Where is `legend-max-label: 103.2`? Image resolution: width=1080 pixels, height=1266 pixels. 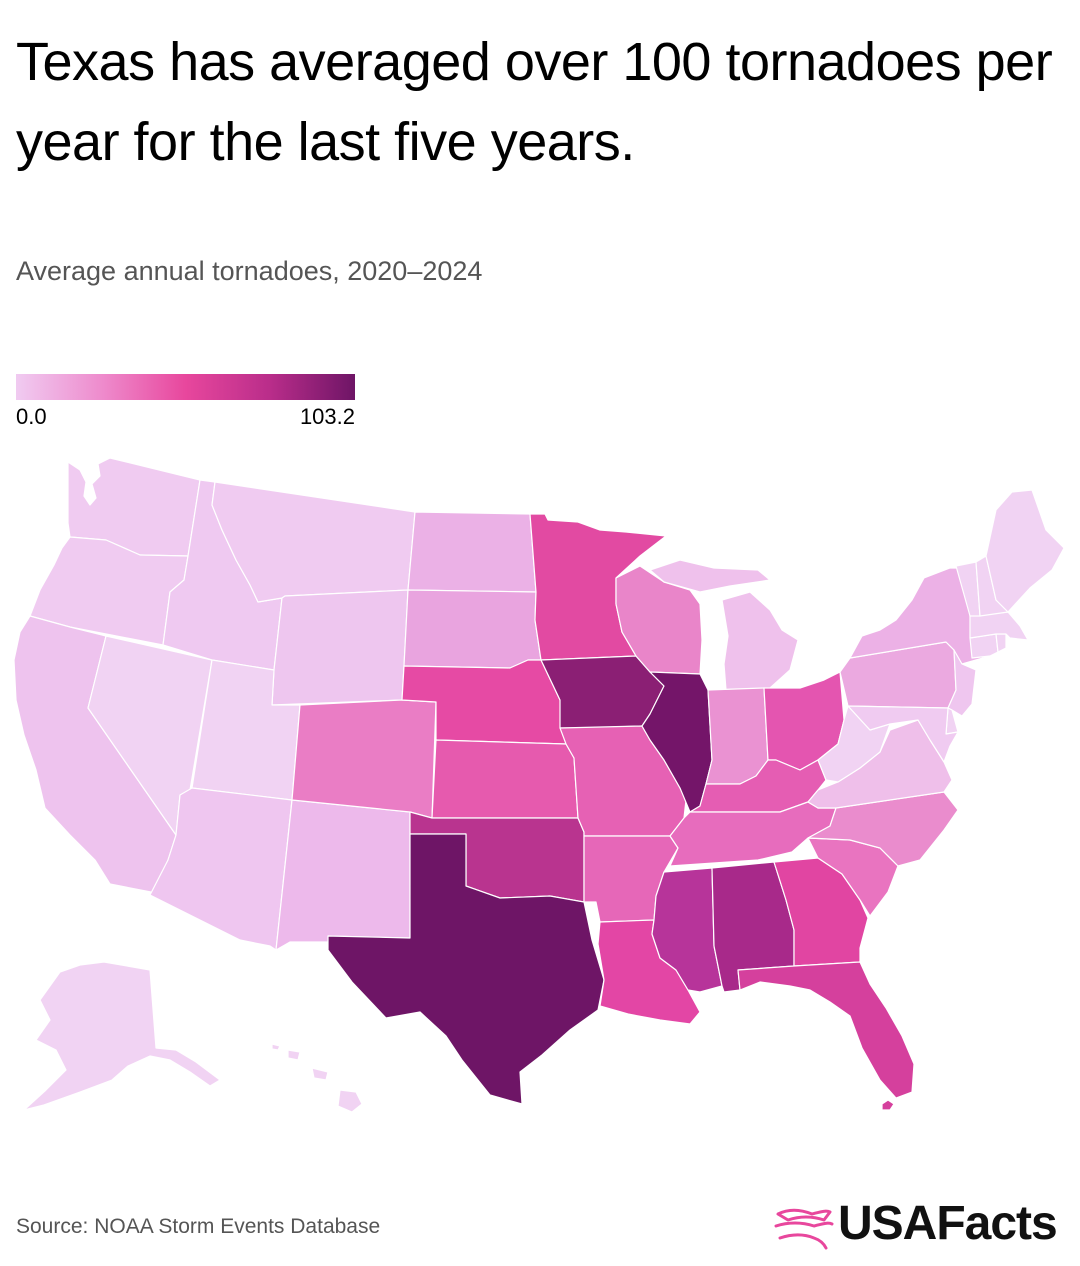
legend-max-label: 103.2 is located at coordinates (327, 416).